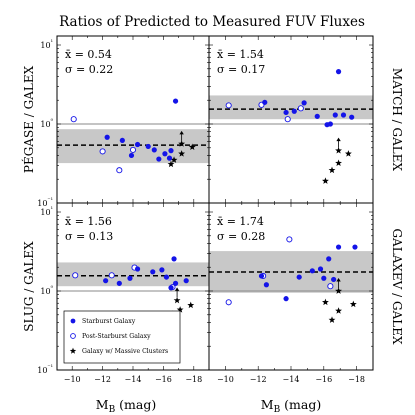 Image resolution: width=415 pixels, height=415 pixels. What do you see at coordinates (72, 379) in the screenshot?
I see `x-tick-label: −10` at bounding box center [72, 379].